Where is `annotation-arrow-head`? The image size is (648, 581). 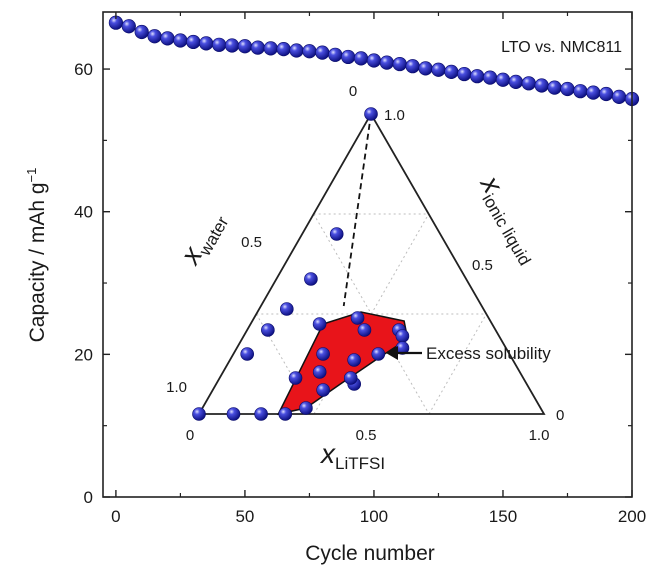
annotation-arrow-head is located at coordinates (392, 353).